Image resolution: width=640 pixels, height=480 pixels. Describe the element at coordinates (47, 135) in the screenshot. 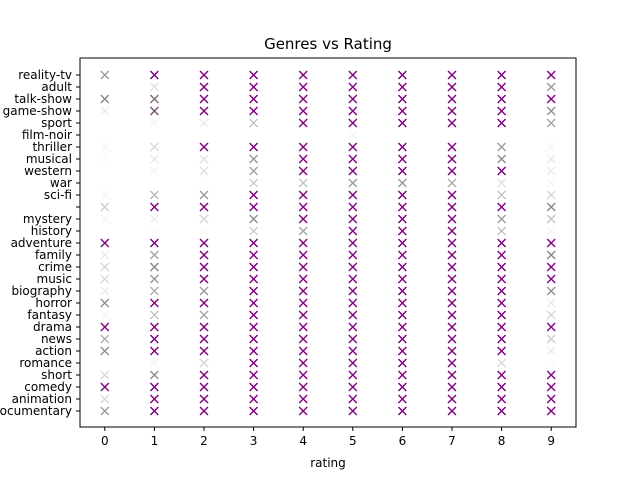

I see `y-tick-label: film-noir` at that location.